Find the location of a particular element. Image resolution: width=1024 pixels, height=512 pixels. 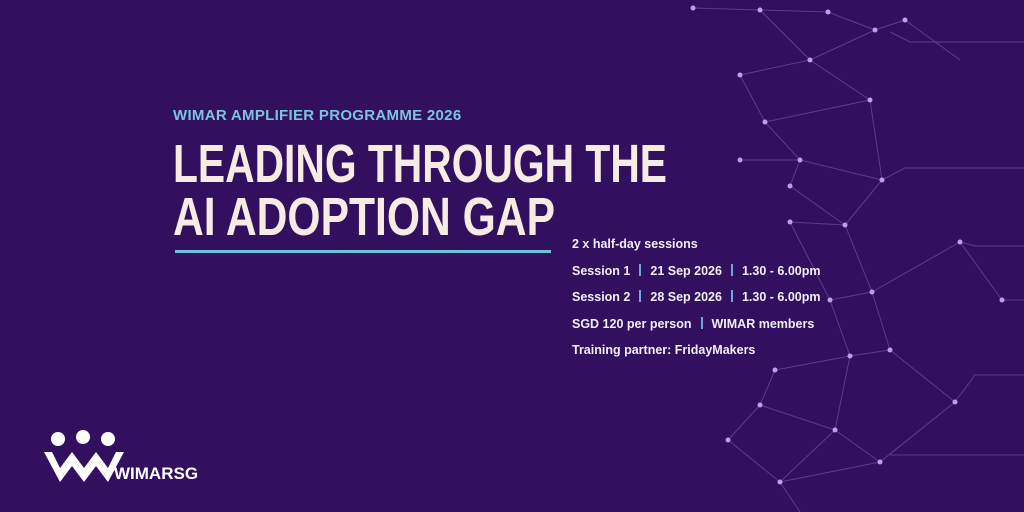

detail-item: WIMAR members is located at coordinates (763, 323).